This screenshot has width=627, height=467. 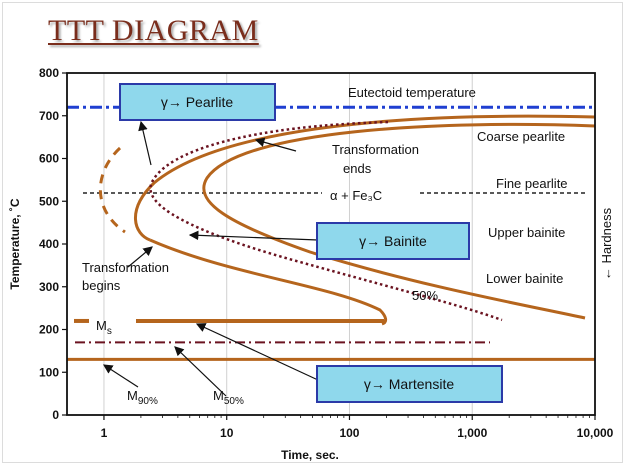 What do you see at coordinates (412, 92) in the screenshot?
I see `eutectoid-label: Eutectoid temperature` at bounding box center [412, 92].